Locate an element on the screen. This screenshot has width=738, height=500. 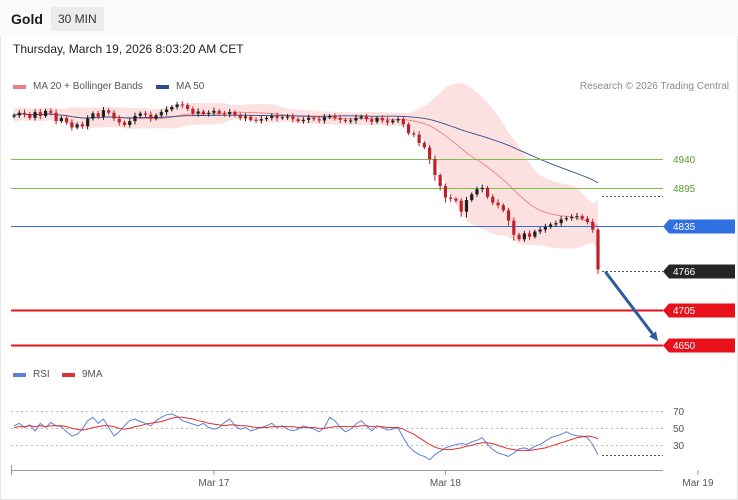
rsi-tick-label: 30 is located at coordinates (679, 446).